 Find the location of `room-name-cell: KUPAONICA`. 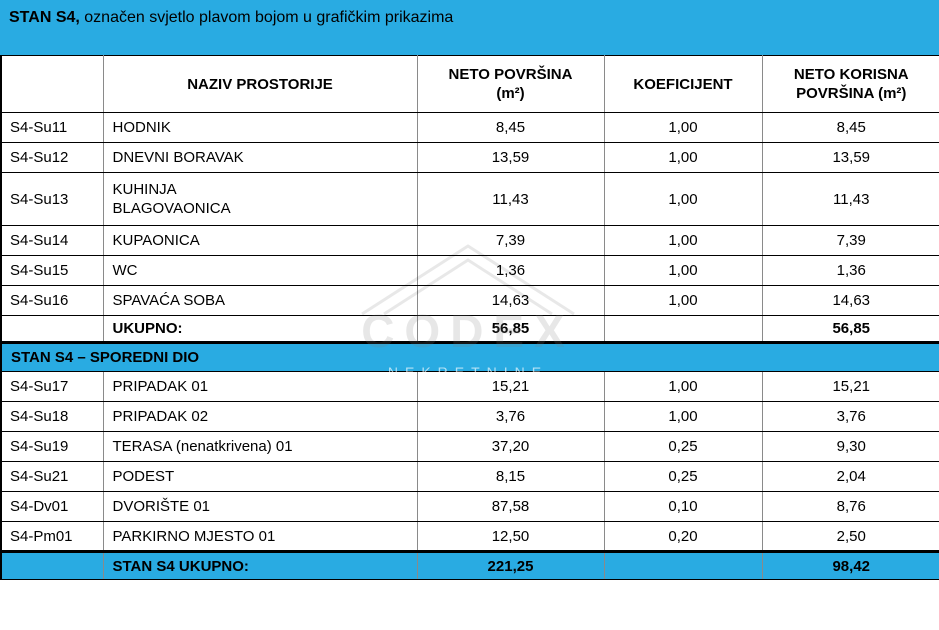

room-name-cell: KUPAONICA is located at coordinates (259, 240).